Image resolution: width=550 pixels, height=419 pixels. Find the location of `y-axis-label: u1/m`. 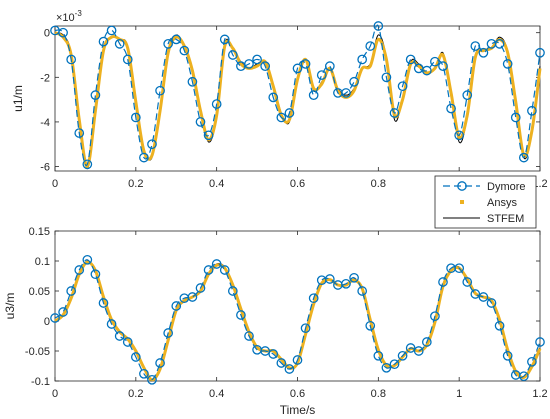

y-axis-label: u1/m is located at coordinates (18, 98).